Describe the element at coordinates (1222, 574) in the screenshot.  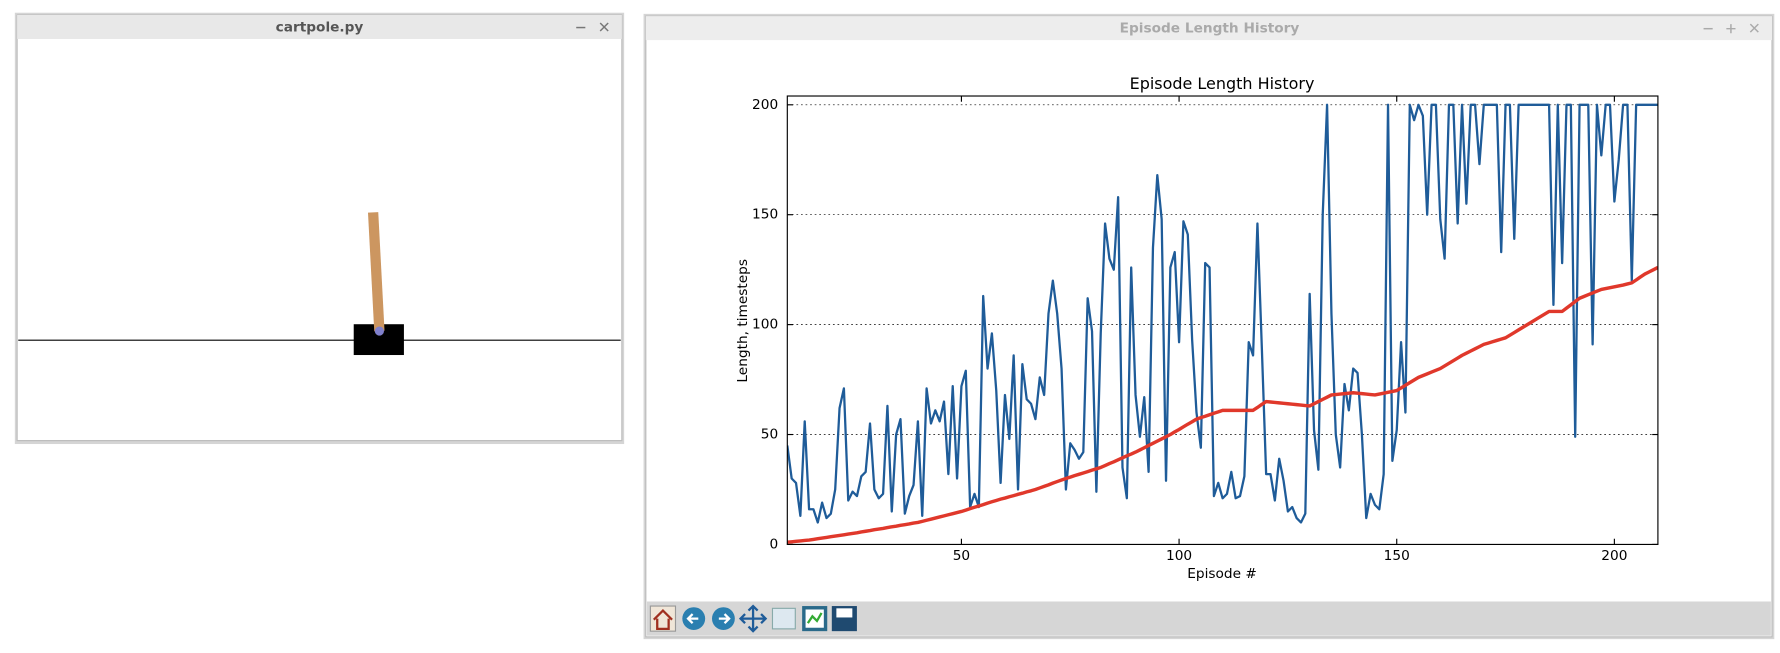
I see `x-axis-label: Episode #` at that location.